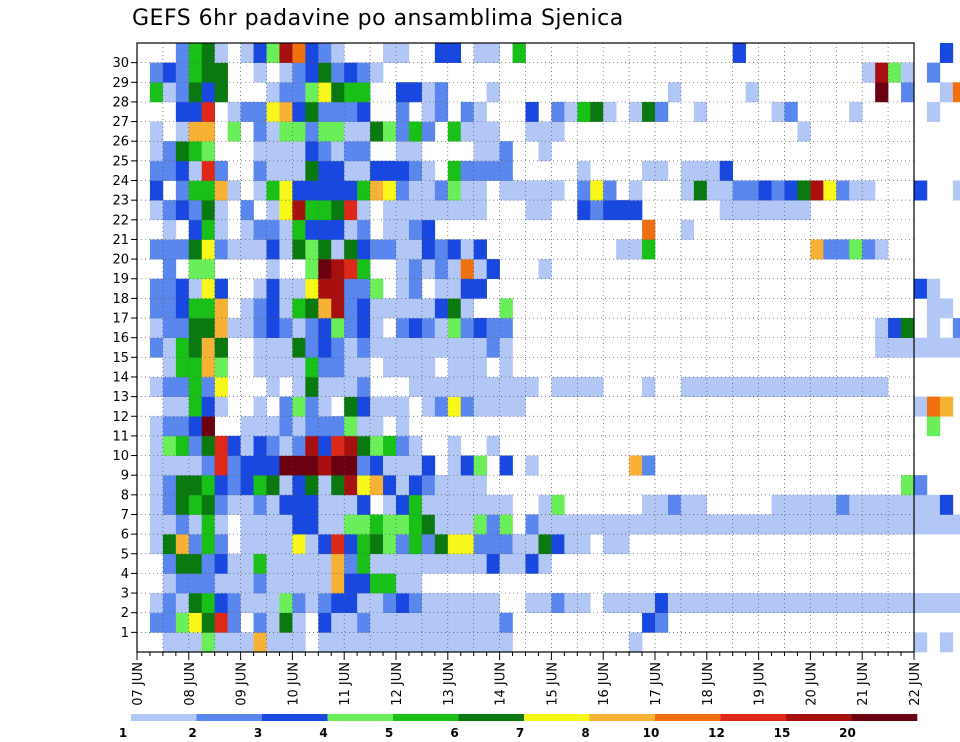  Describe the element at coordinates (397, 684) in the screenshot. I see `x-tick-label: 12 JUN` at that location.